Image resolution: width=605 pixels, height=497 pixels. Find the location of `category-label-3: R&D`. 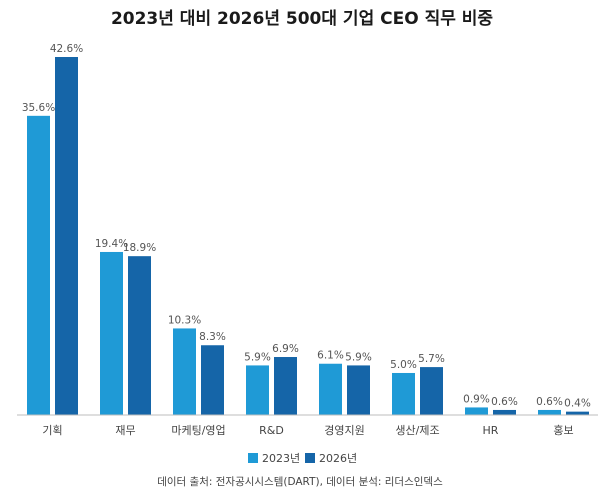

category-label-3: R&D is located at coordinates (271, 430).